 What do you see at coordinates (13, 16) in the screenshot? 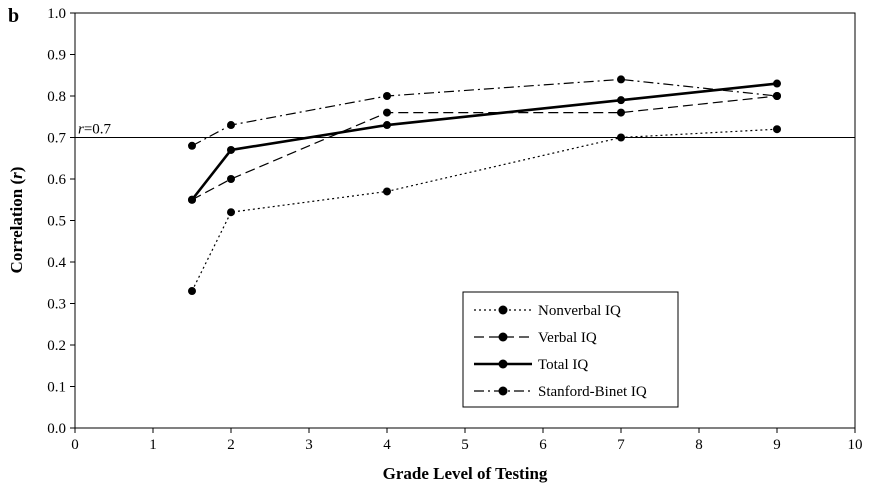
I see `panel-label: b` at bounding box center [13, 16].